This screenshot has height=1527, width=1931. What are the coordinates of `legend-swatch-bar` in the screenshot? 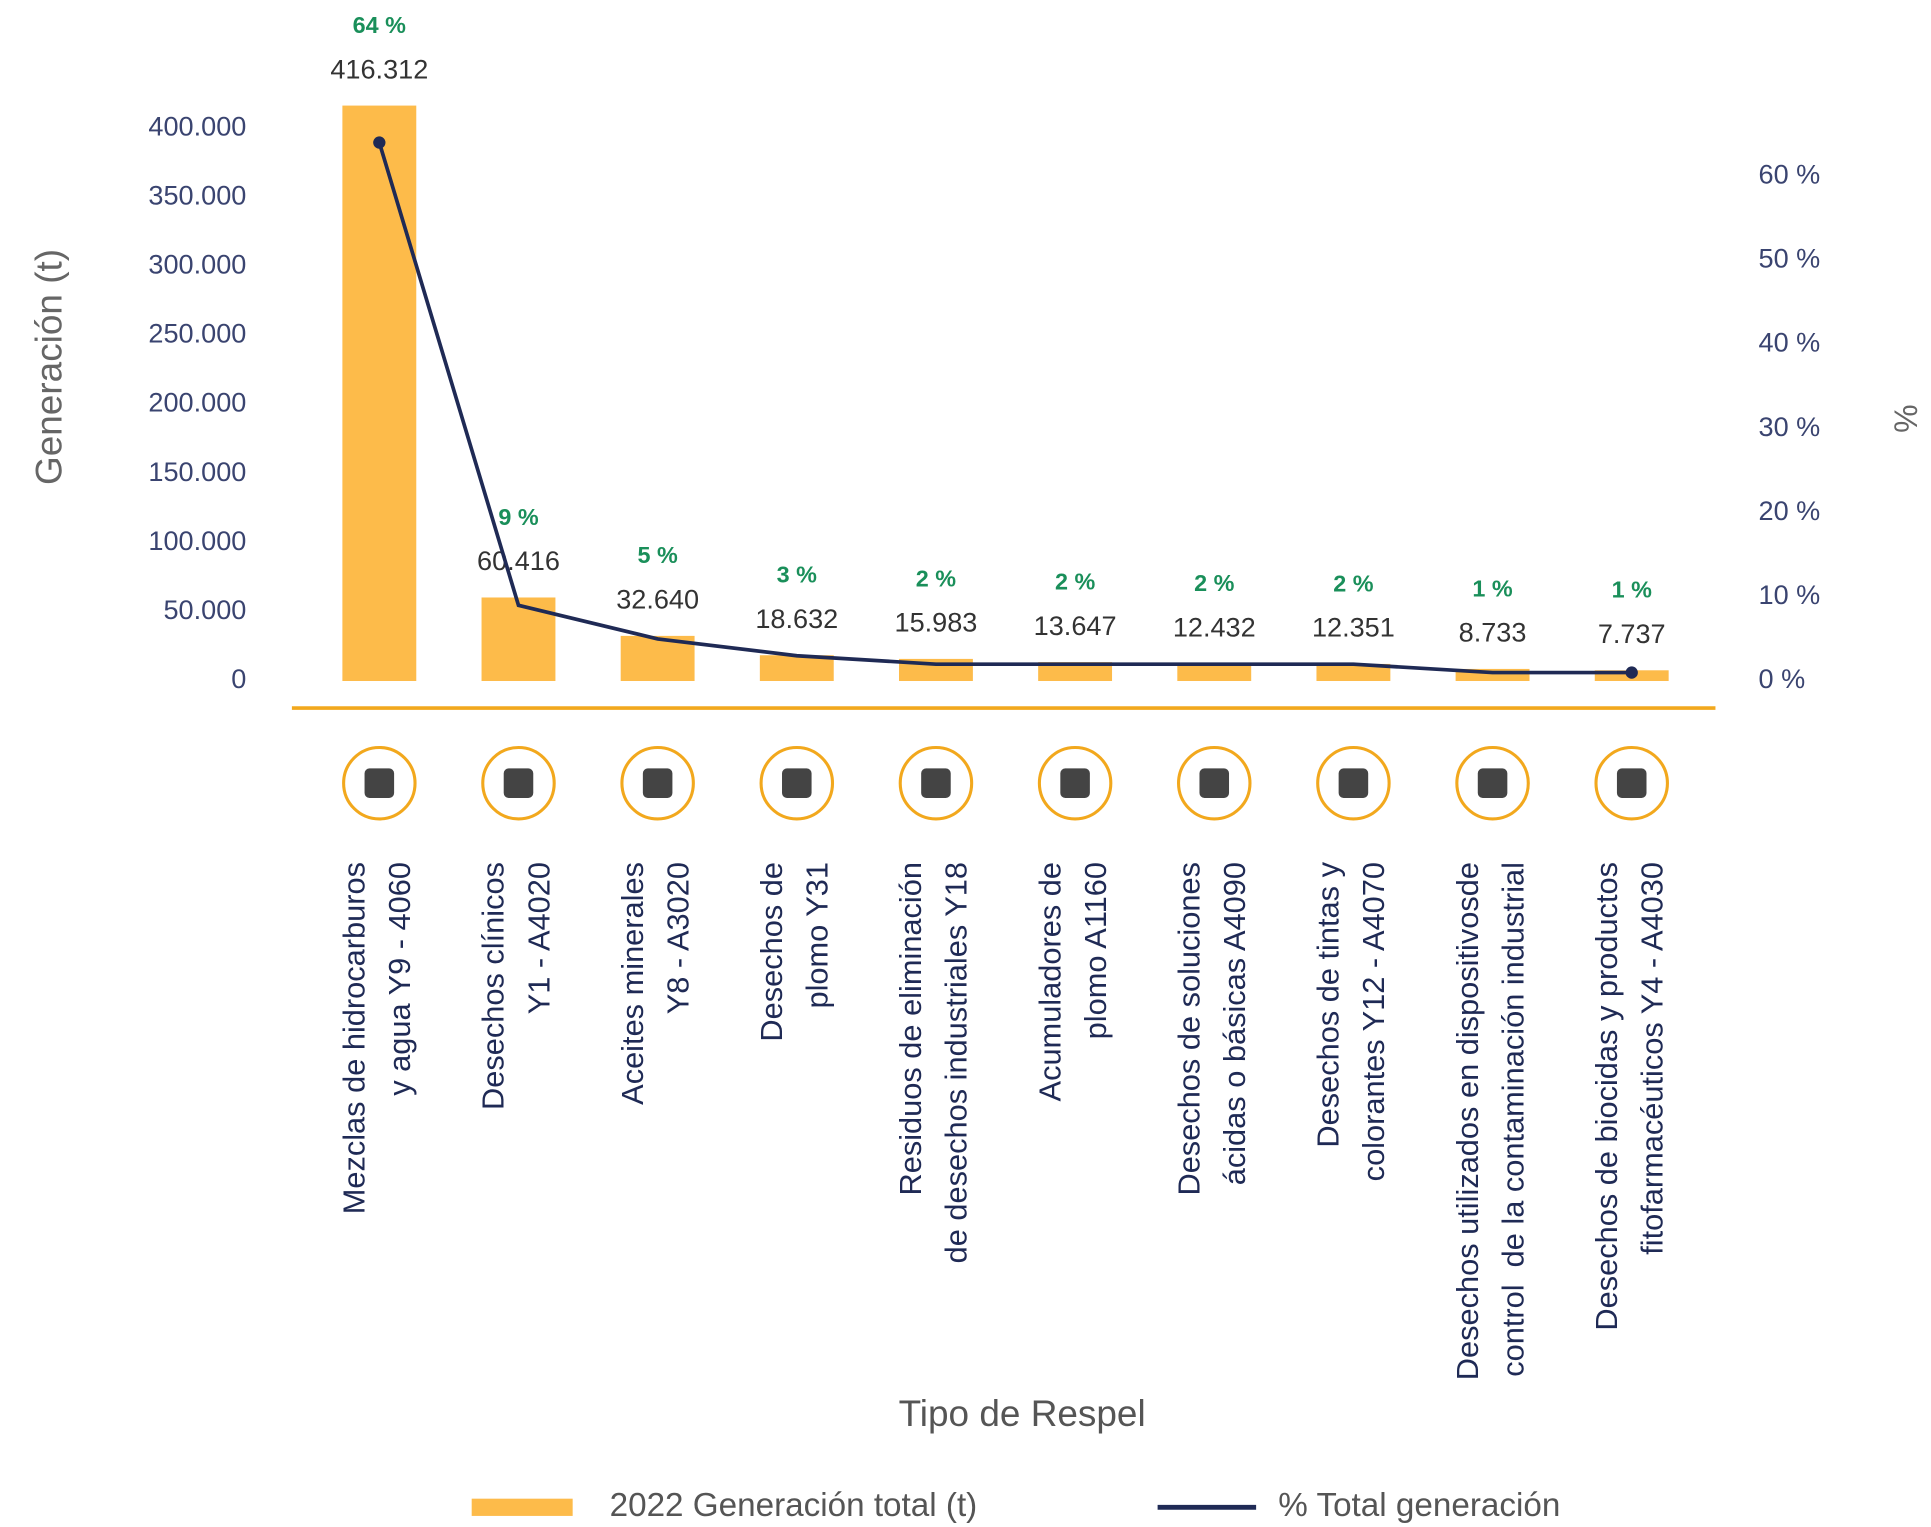 It's located at (522, 1507).